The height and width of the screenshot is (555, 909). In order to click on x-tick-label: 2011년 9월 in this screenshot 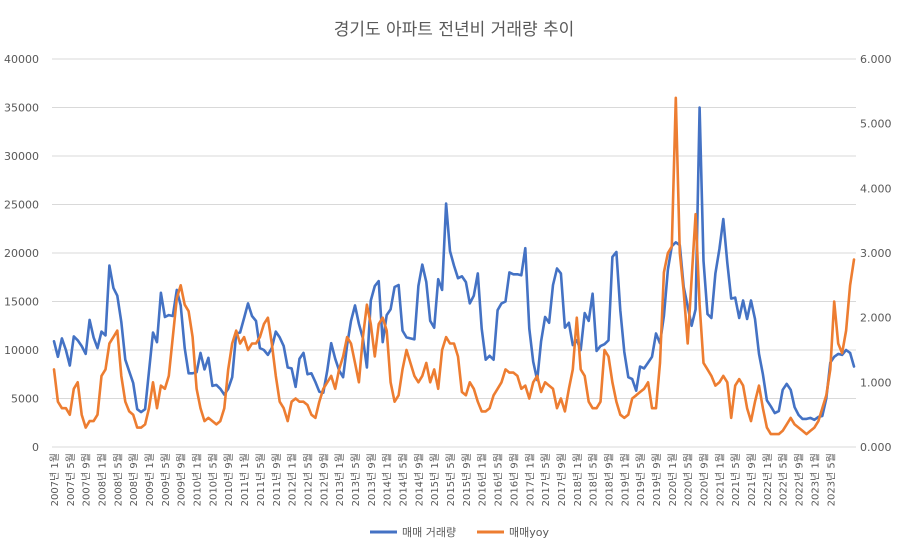, I will do `click(277, 479)`.